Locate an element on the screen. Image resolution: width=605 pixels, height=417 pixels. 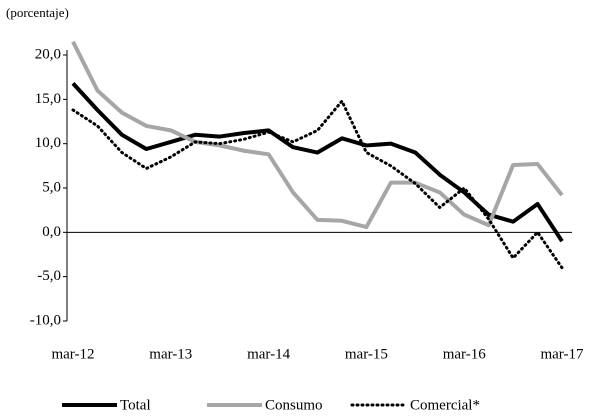
x-tick-label: mar-14 is located at coordinates (269, 354).